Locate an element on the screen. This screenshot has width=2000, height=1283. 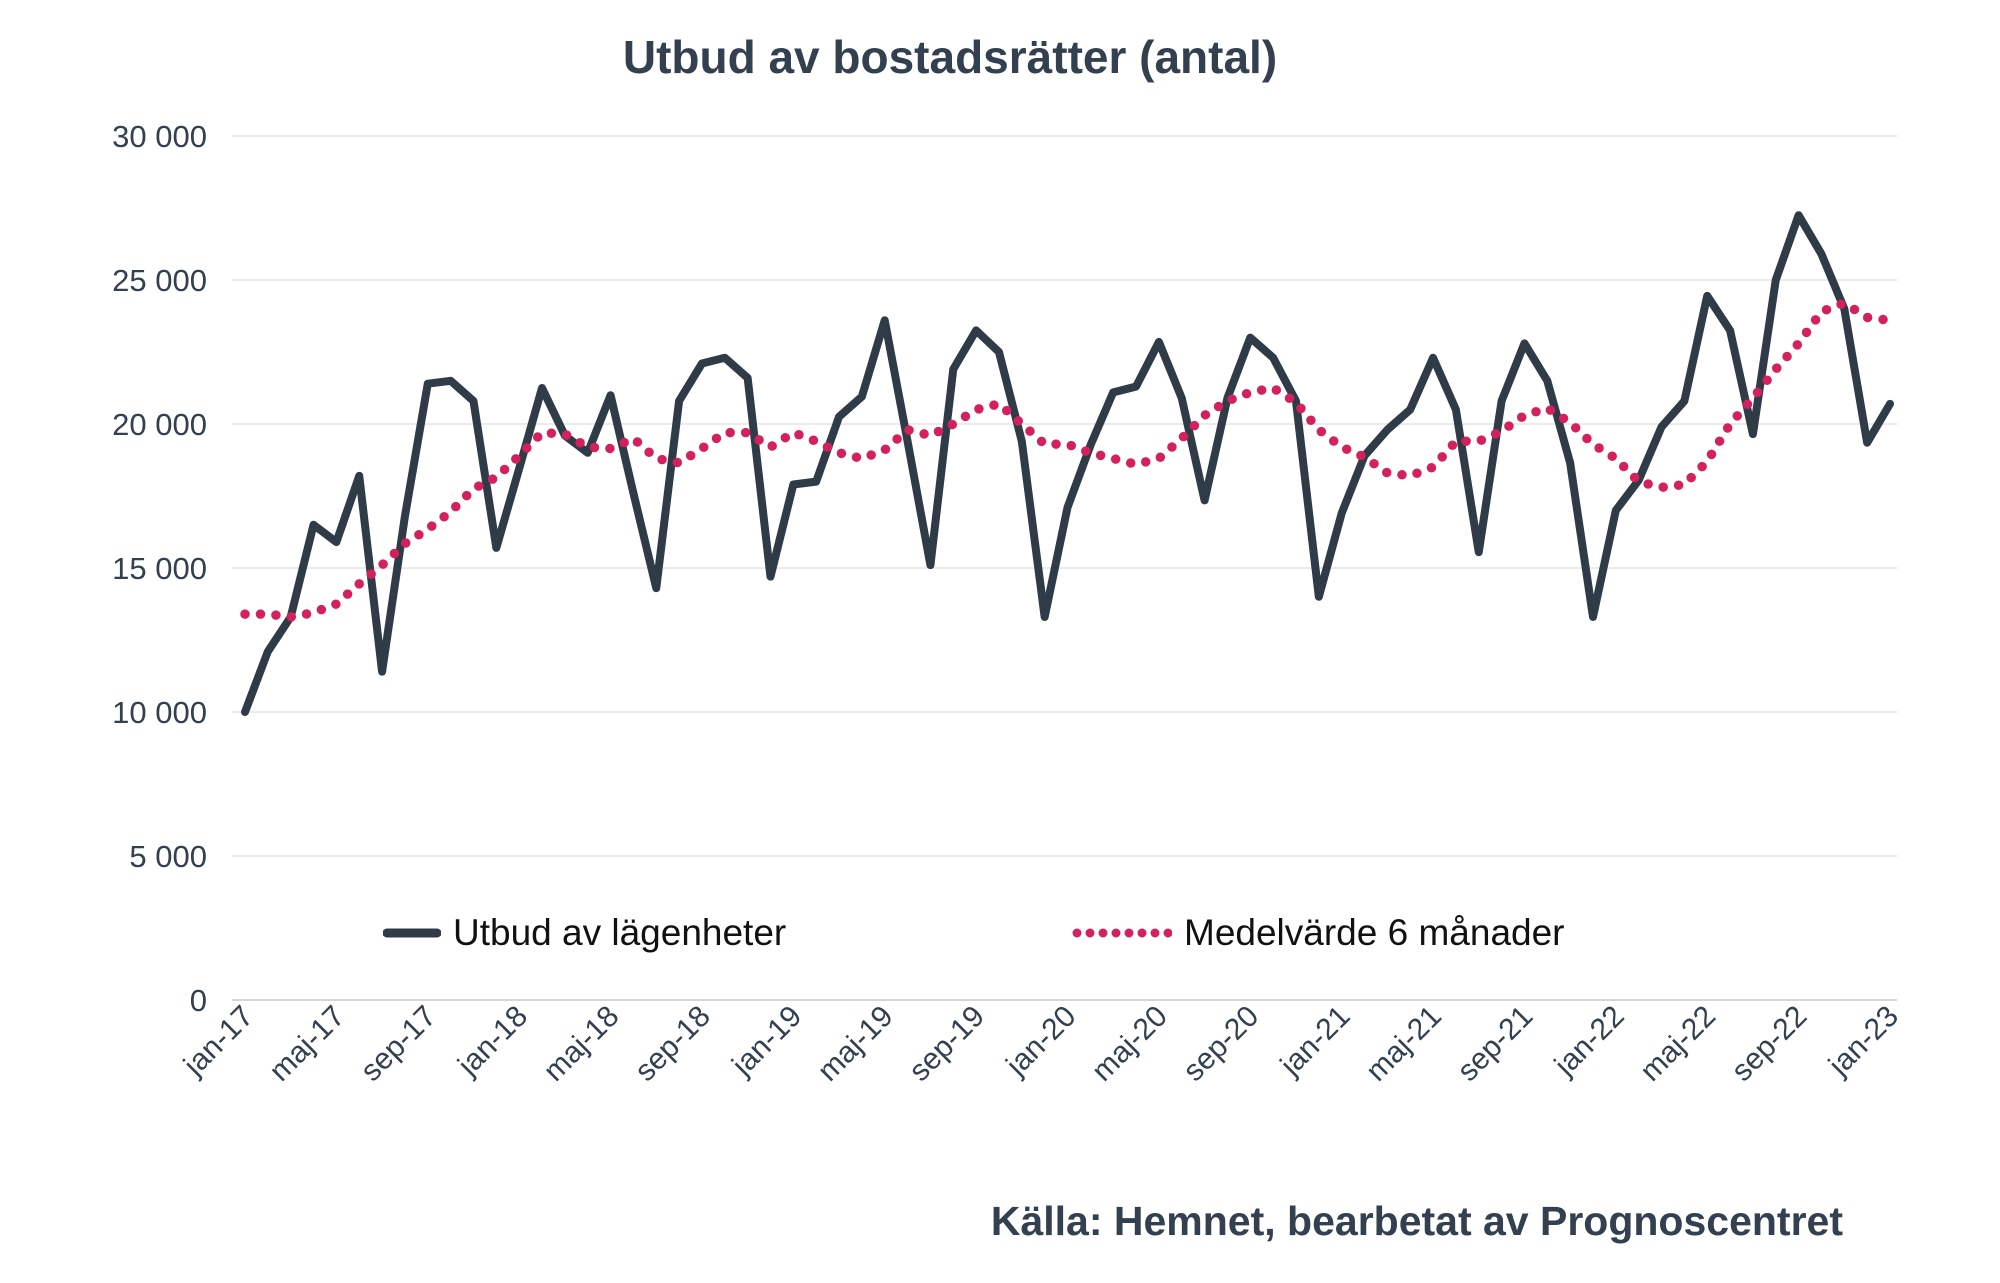
y-tick-label: 15 000 is located at coordinates (159, 568).